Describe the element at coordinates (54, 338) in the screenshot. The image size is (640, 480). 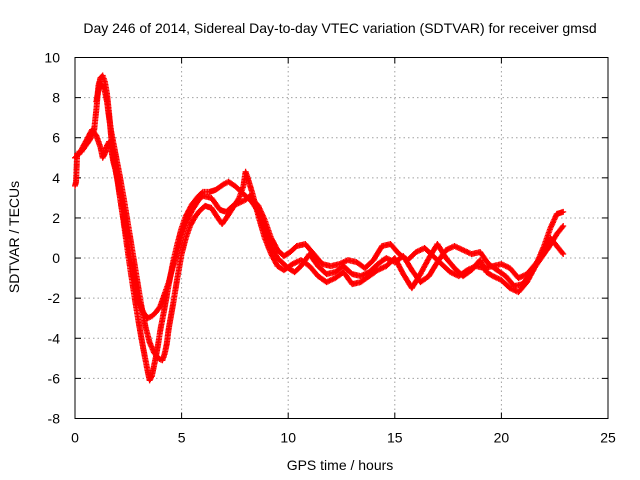
I see `y-tick-label: -4` at that location.